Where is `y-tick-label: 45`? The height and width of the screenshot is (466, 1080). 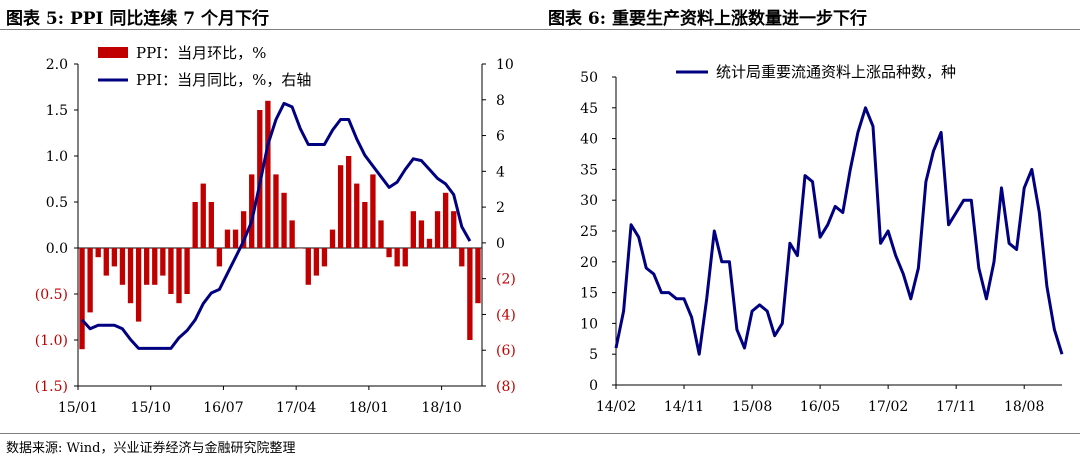
y-tick-label: 45 is located at coordinates (589, 109).